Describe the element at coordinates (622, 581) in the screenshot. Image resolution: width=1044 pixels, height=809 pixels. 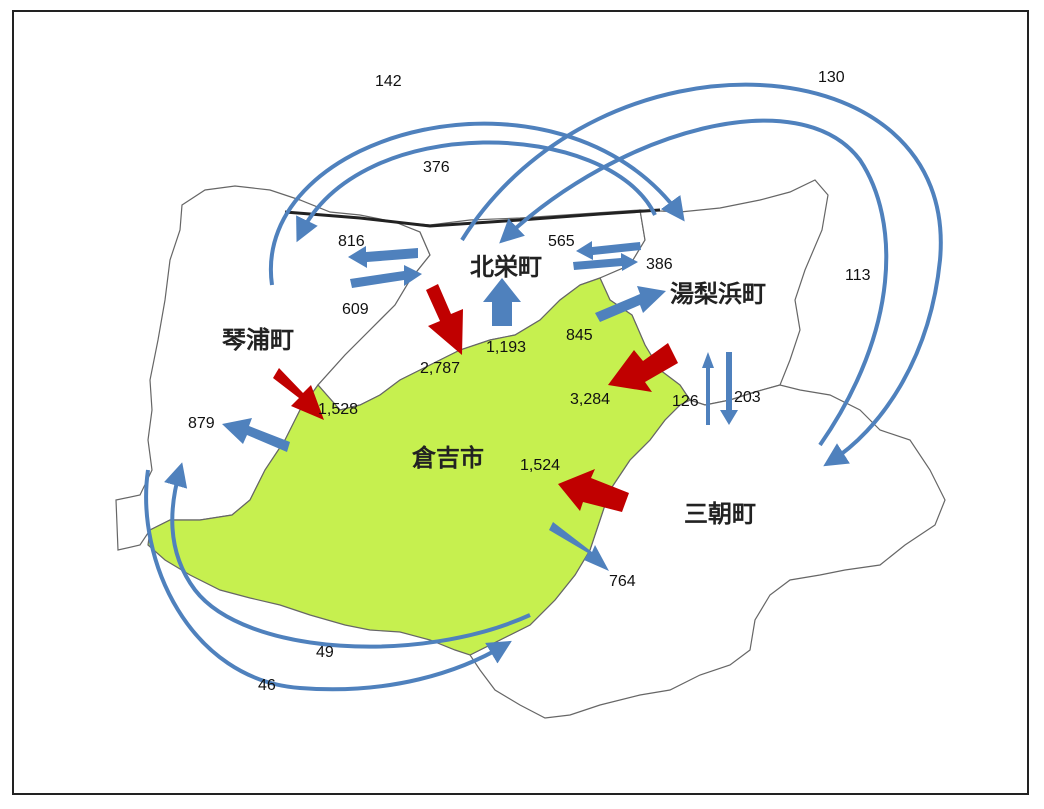
I see `flow-label-764: 764` at that location.